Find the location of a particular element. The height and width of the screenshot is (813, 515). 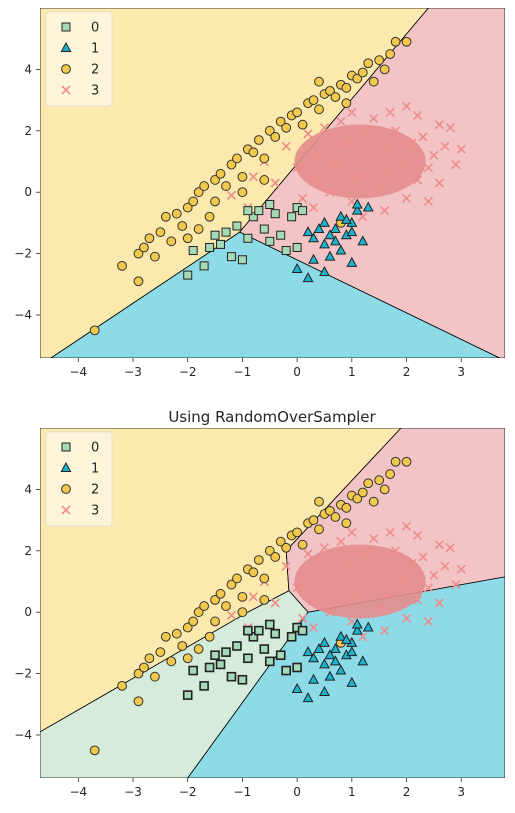

legend-box is located at coordinates (79, 479).